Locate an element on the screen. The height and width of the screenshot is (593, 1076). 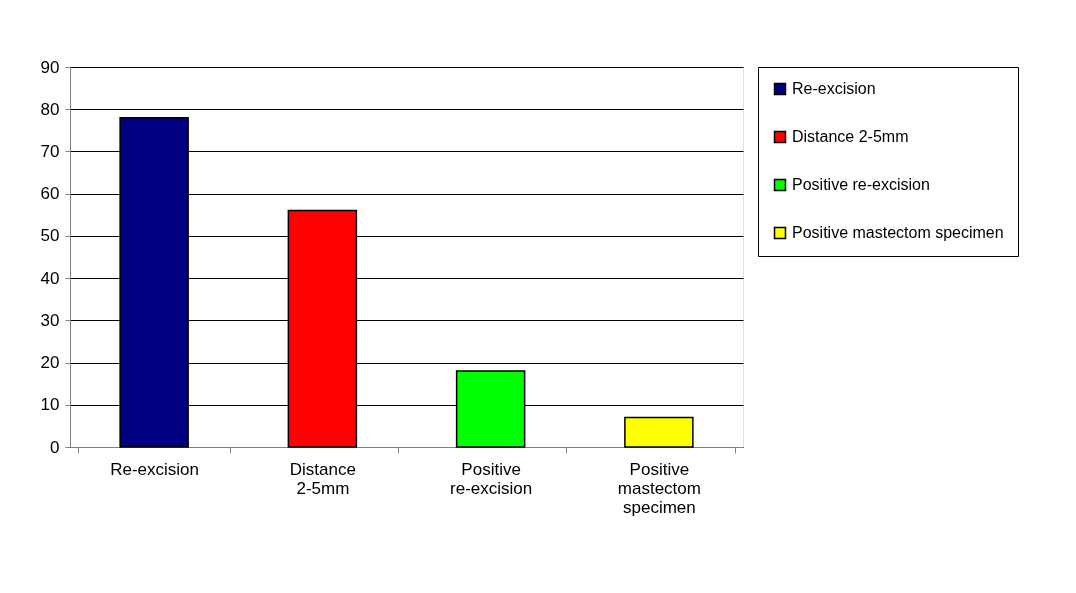
x-tick-label: Re-excision is located at coordinates (155, 469).